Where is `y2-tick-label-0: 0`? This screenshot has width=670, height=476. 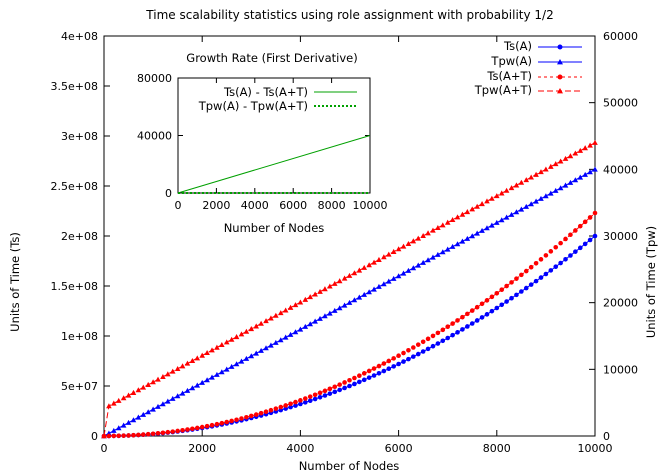 y2-tick-label-0: 0 is located at coordinates (606, 436).